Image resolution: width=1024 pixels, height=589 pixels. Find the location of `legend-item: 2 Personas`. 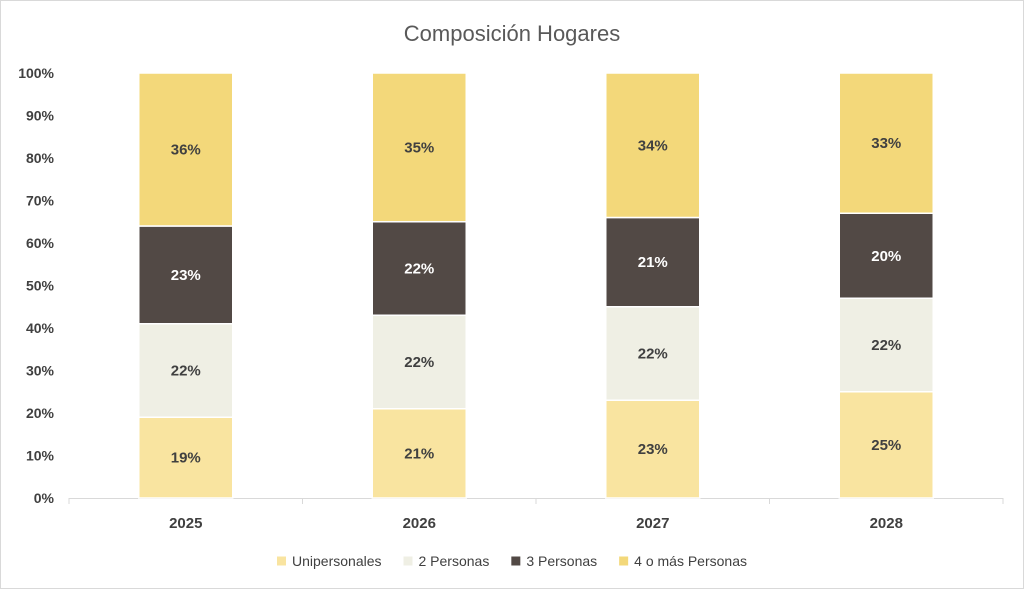

legend-item: 2 Personas is located at coordinates (446, 561).